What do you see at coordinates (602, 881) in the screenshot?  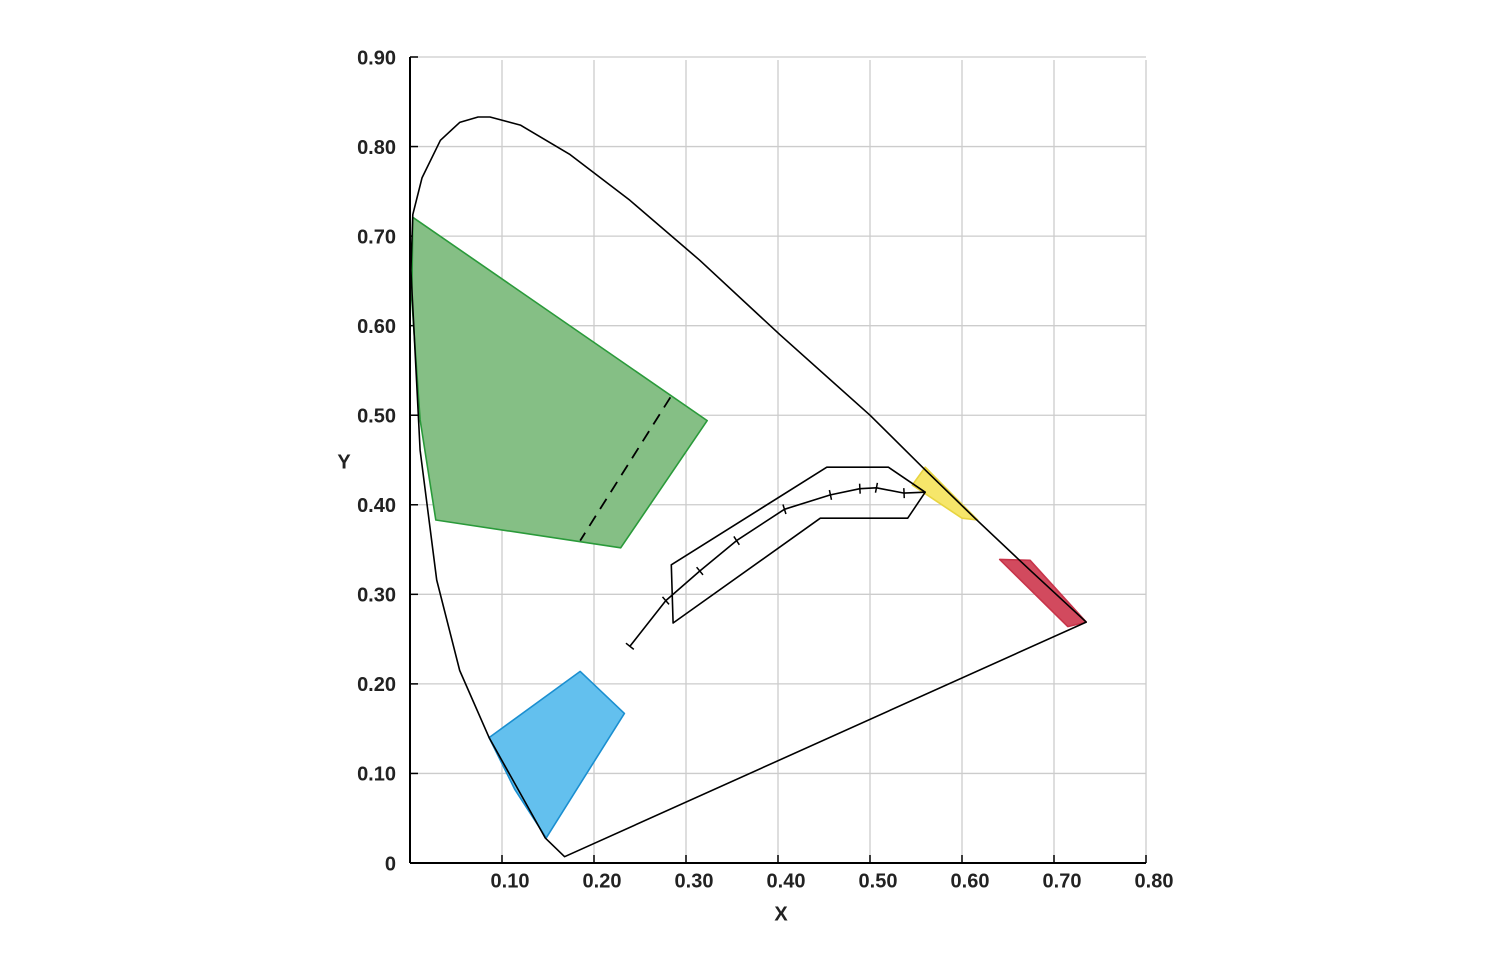 I see `x-tick-label: 0.20` at bounding box center [602, 881].